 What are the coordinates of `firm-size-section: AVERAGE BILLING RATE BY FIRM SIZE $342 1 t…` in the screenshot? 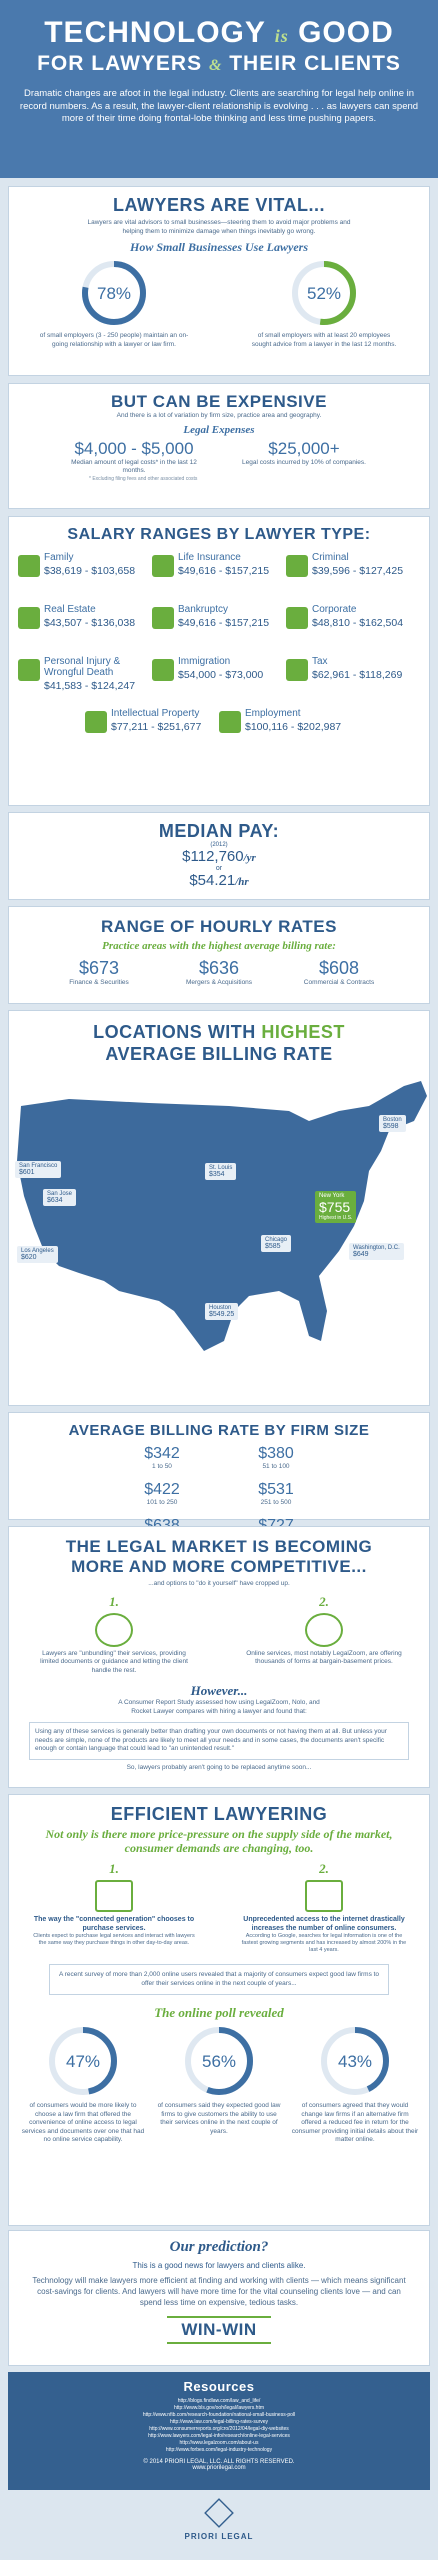 It's located at (219, 1477).